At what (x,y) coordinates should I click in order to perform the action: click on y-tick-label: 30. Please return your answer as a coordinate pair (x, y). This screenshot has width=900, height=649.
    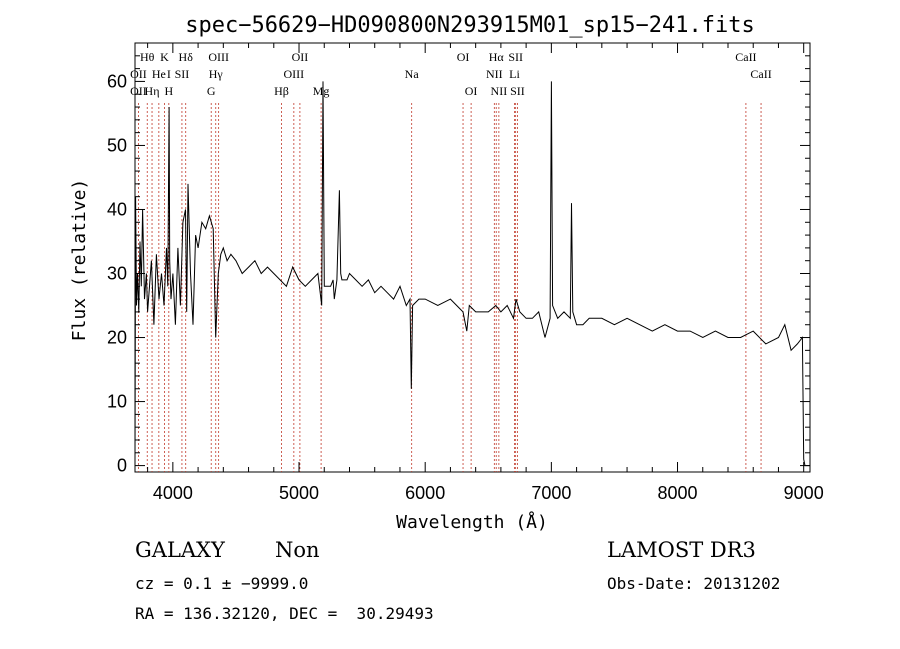
    Looking at the image, I should click on (117, 274).